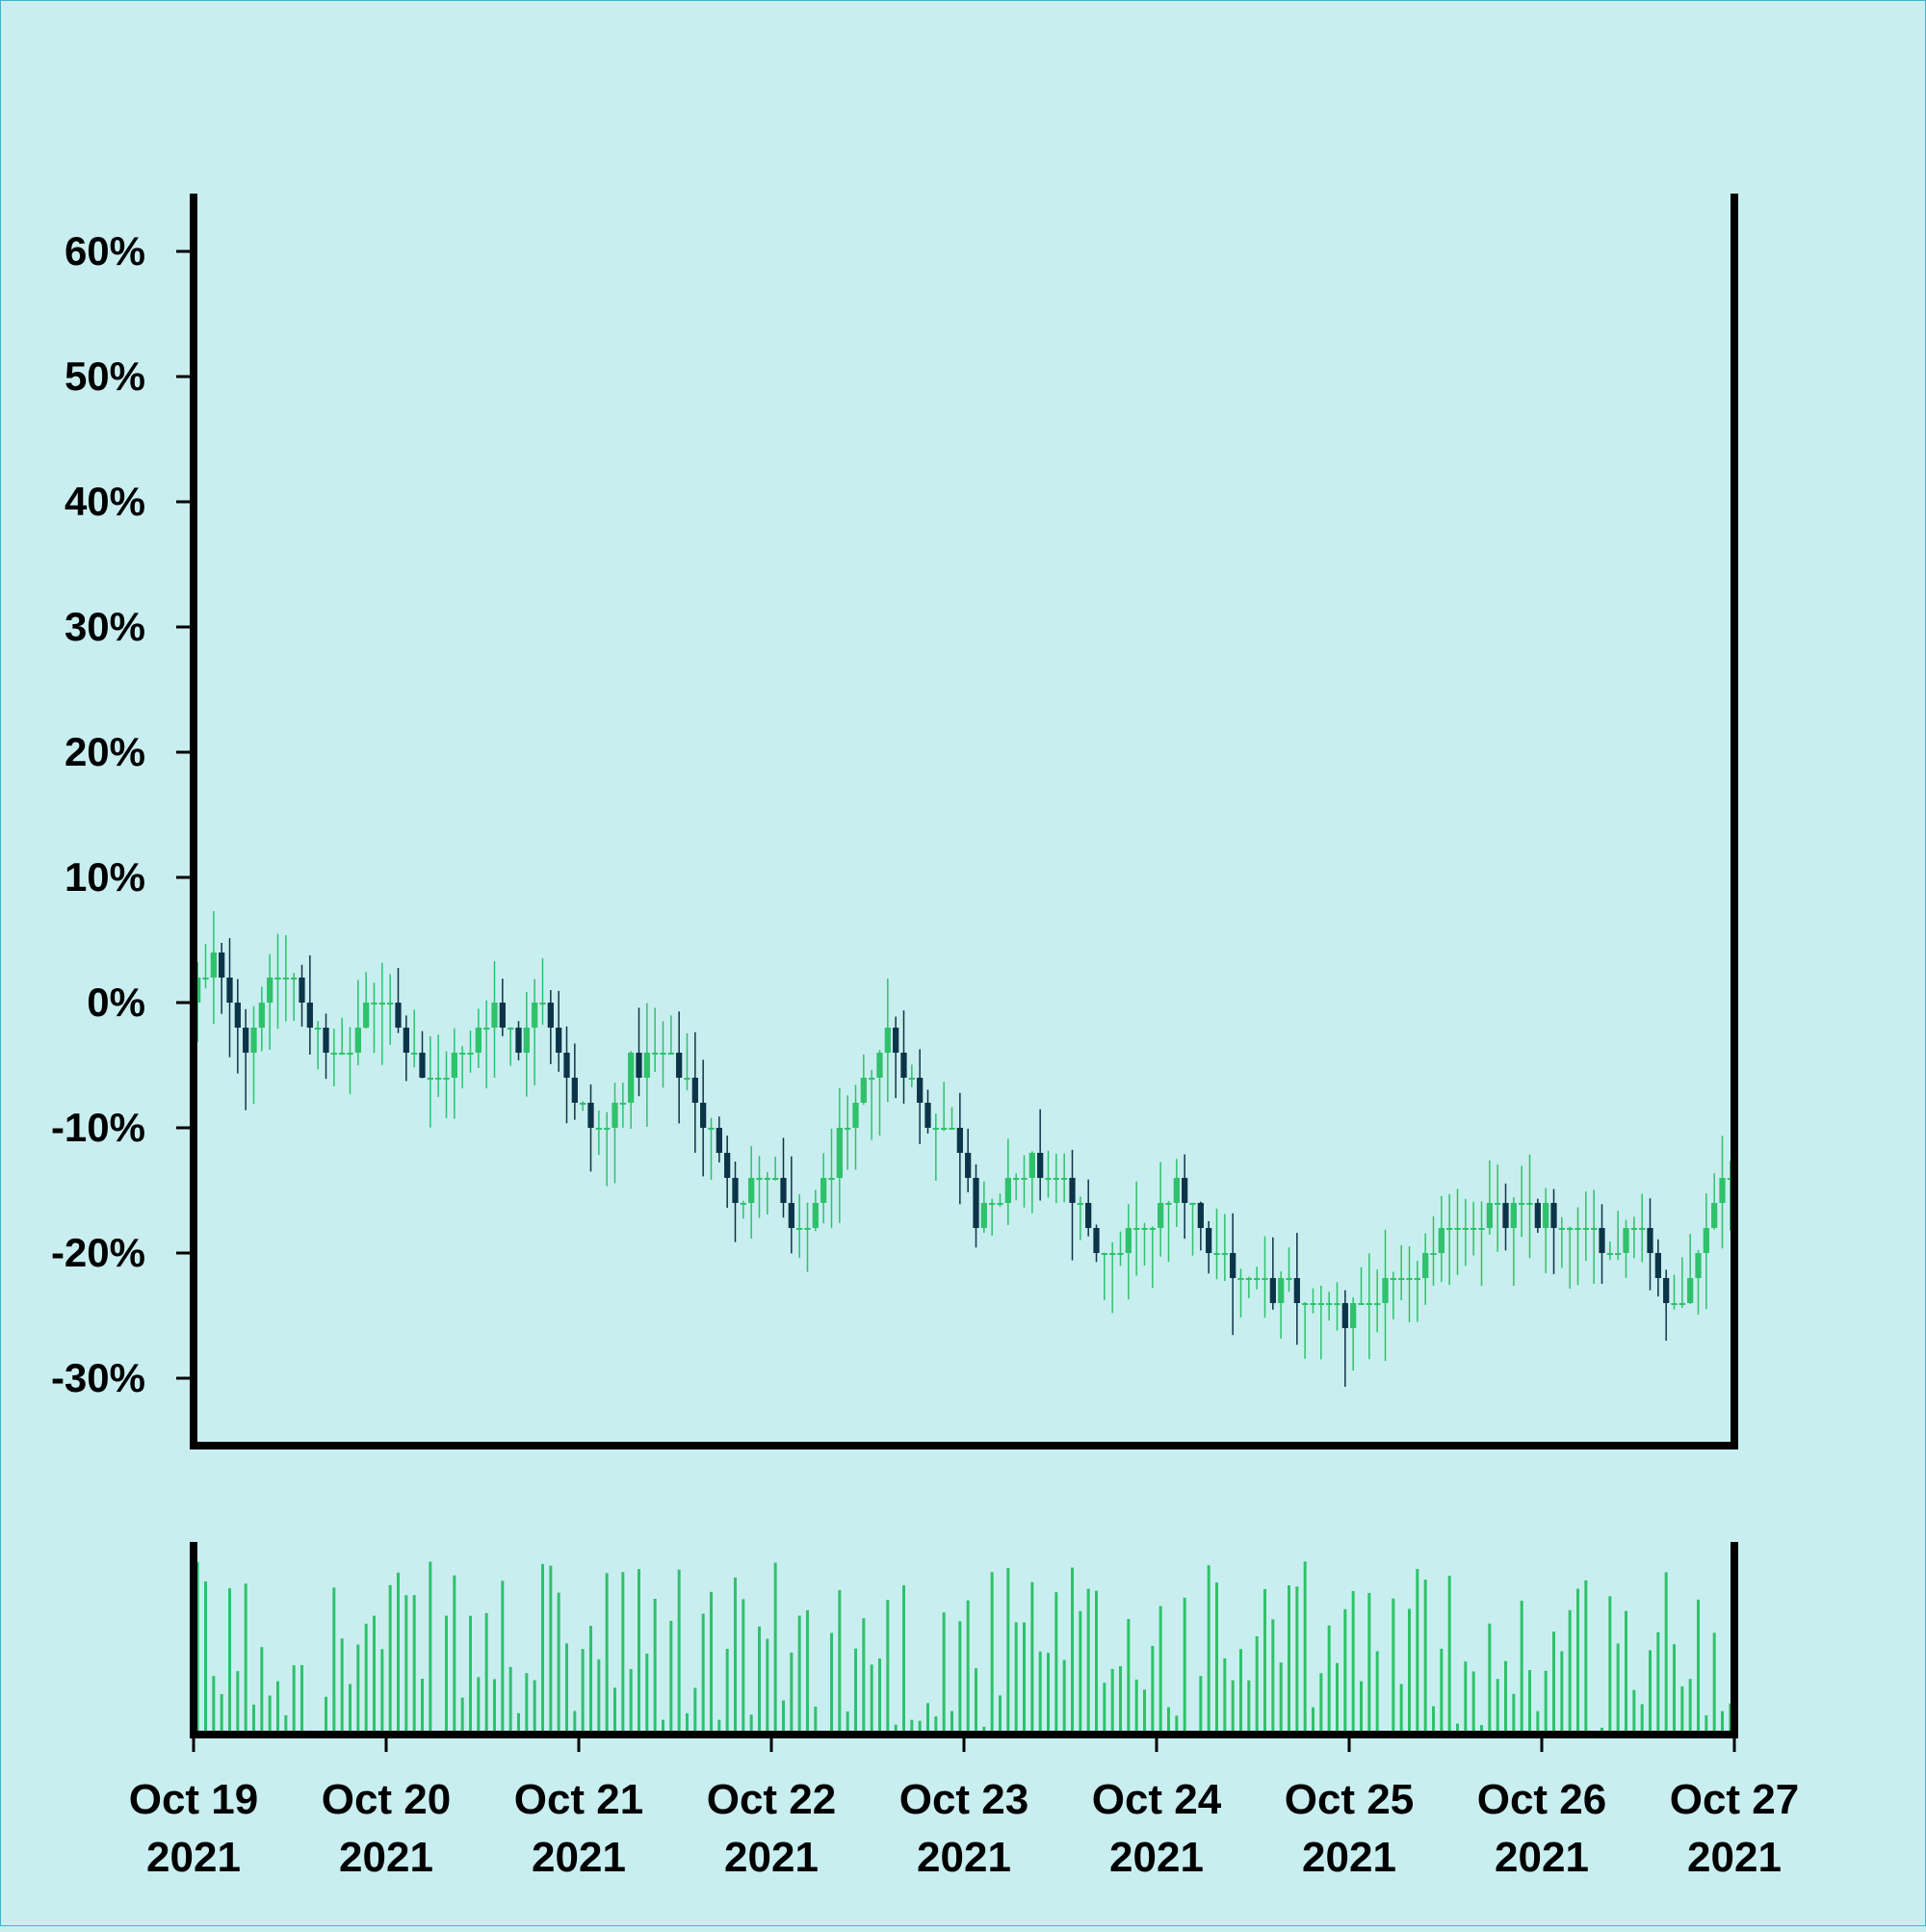  What do you see at coordinates (1350, 1799) in the screenshot?
I see `x-tick-label-date: Oct 25` at bounding box center [1350, 1799].